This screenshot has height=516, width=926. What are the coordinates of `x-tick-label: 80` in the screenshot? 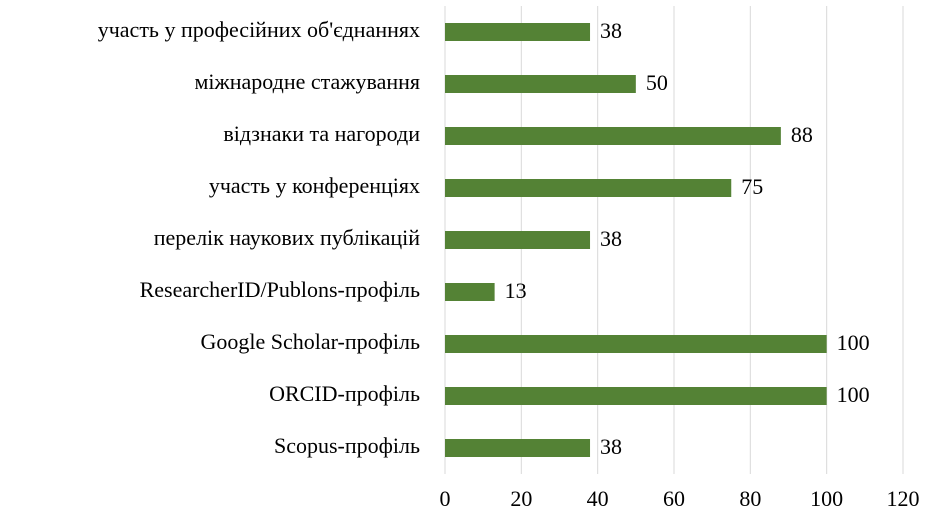 It's located at (750, 498).